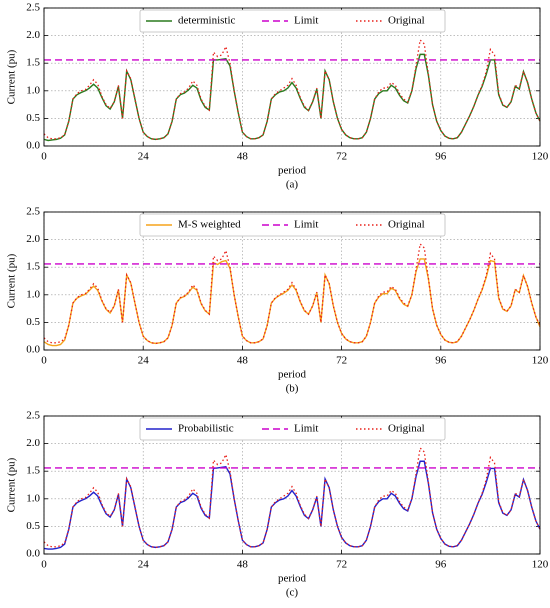  What do you see at coordinates (209, 225) in the screenshot?
I see `legend-label: M-S weighted` at bounding box center [209, 225].